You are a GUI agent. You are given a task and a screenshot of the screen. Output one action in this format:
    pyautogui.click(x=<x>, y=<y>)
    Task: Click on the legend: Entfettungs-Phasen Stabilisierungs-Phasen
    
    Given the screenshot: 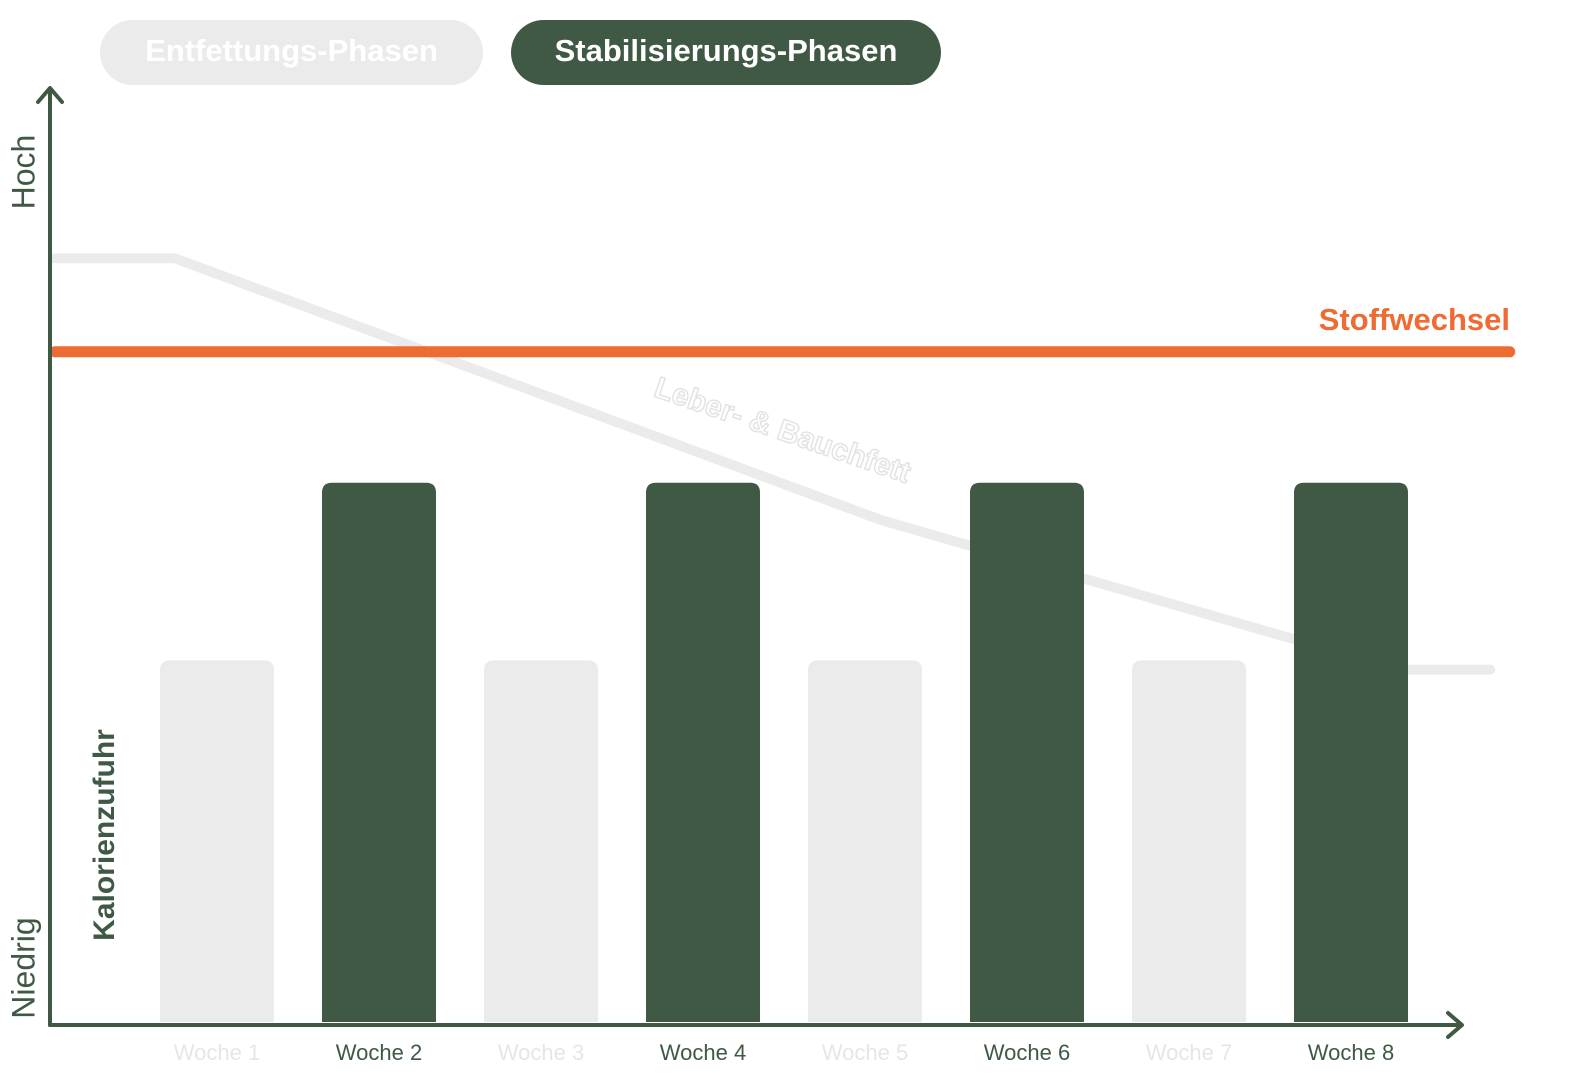 What is the action you would take?
    pyautogui.click(x=520, y=52)
    